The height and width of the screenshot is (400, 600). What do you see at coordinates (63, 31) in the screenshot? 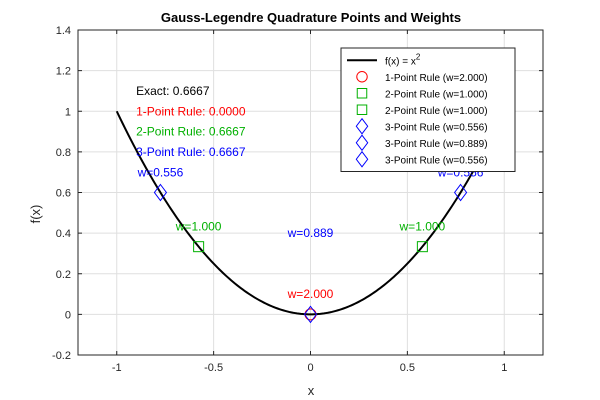
I see `y-tick-label: 1.4` at bounding box center [63, 31].